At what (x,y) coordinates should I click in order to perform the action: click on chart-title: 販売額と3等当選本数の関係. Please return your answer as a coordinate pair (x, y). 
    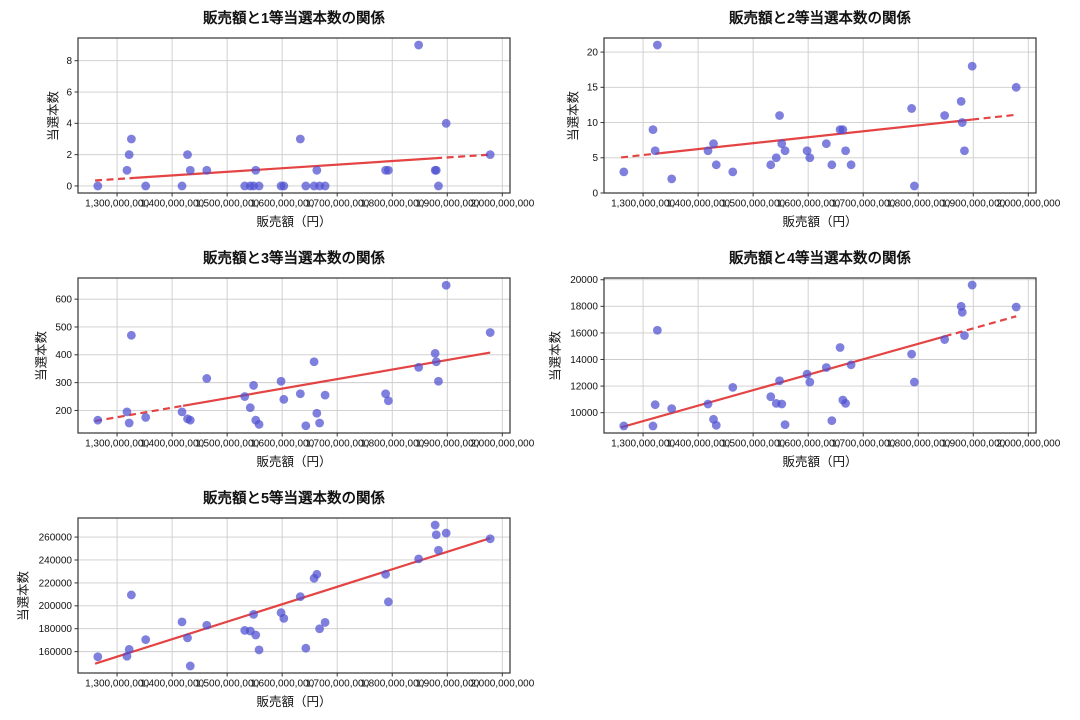
    Looking at the image, I should click on (294, 259).